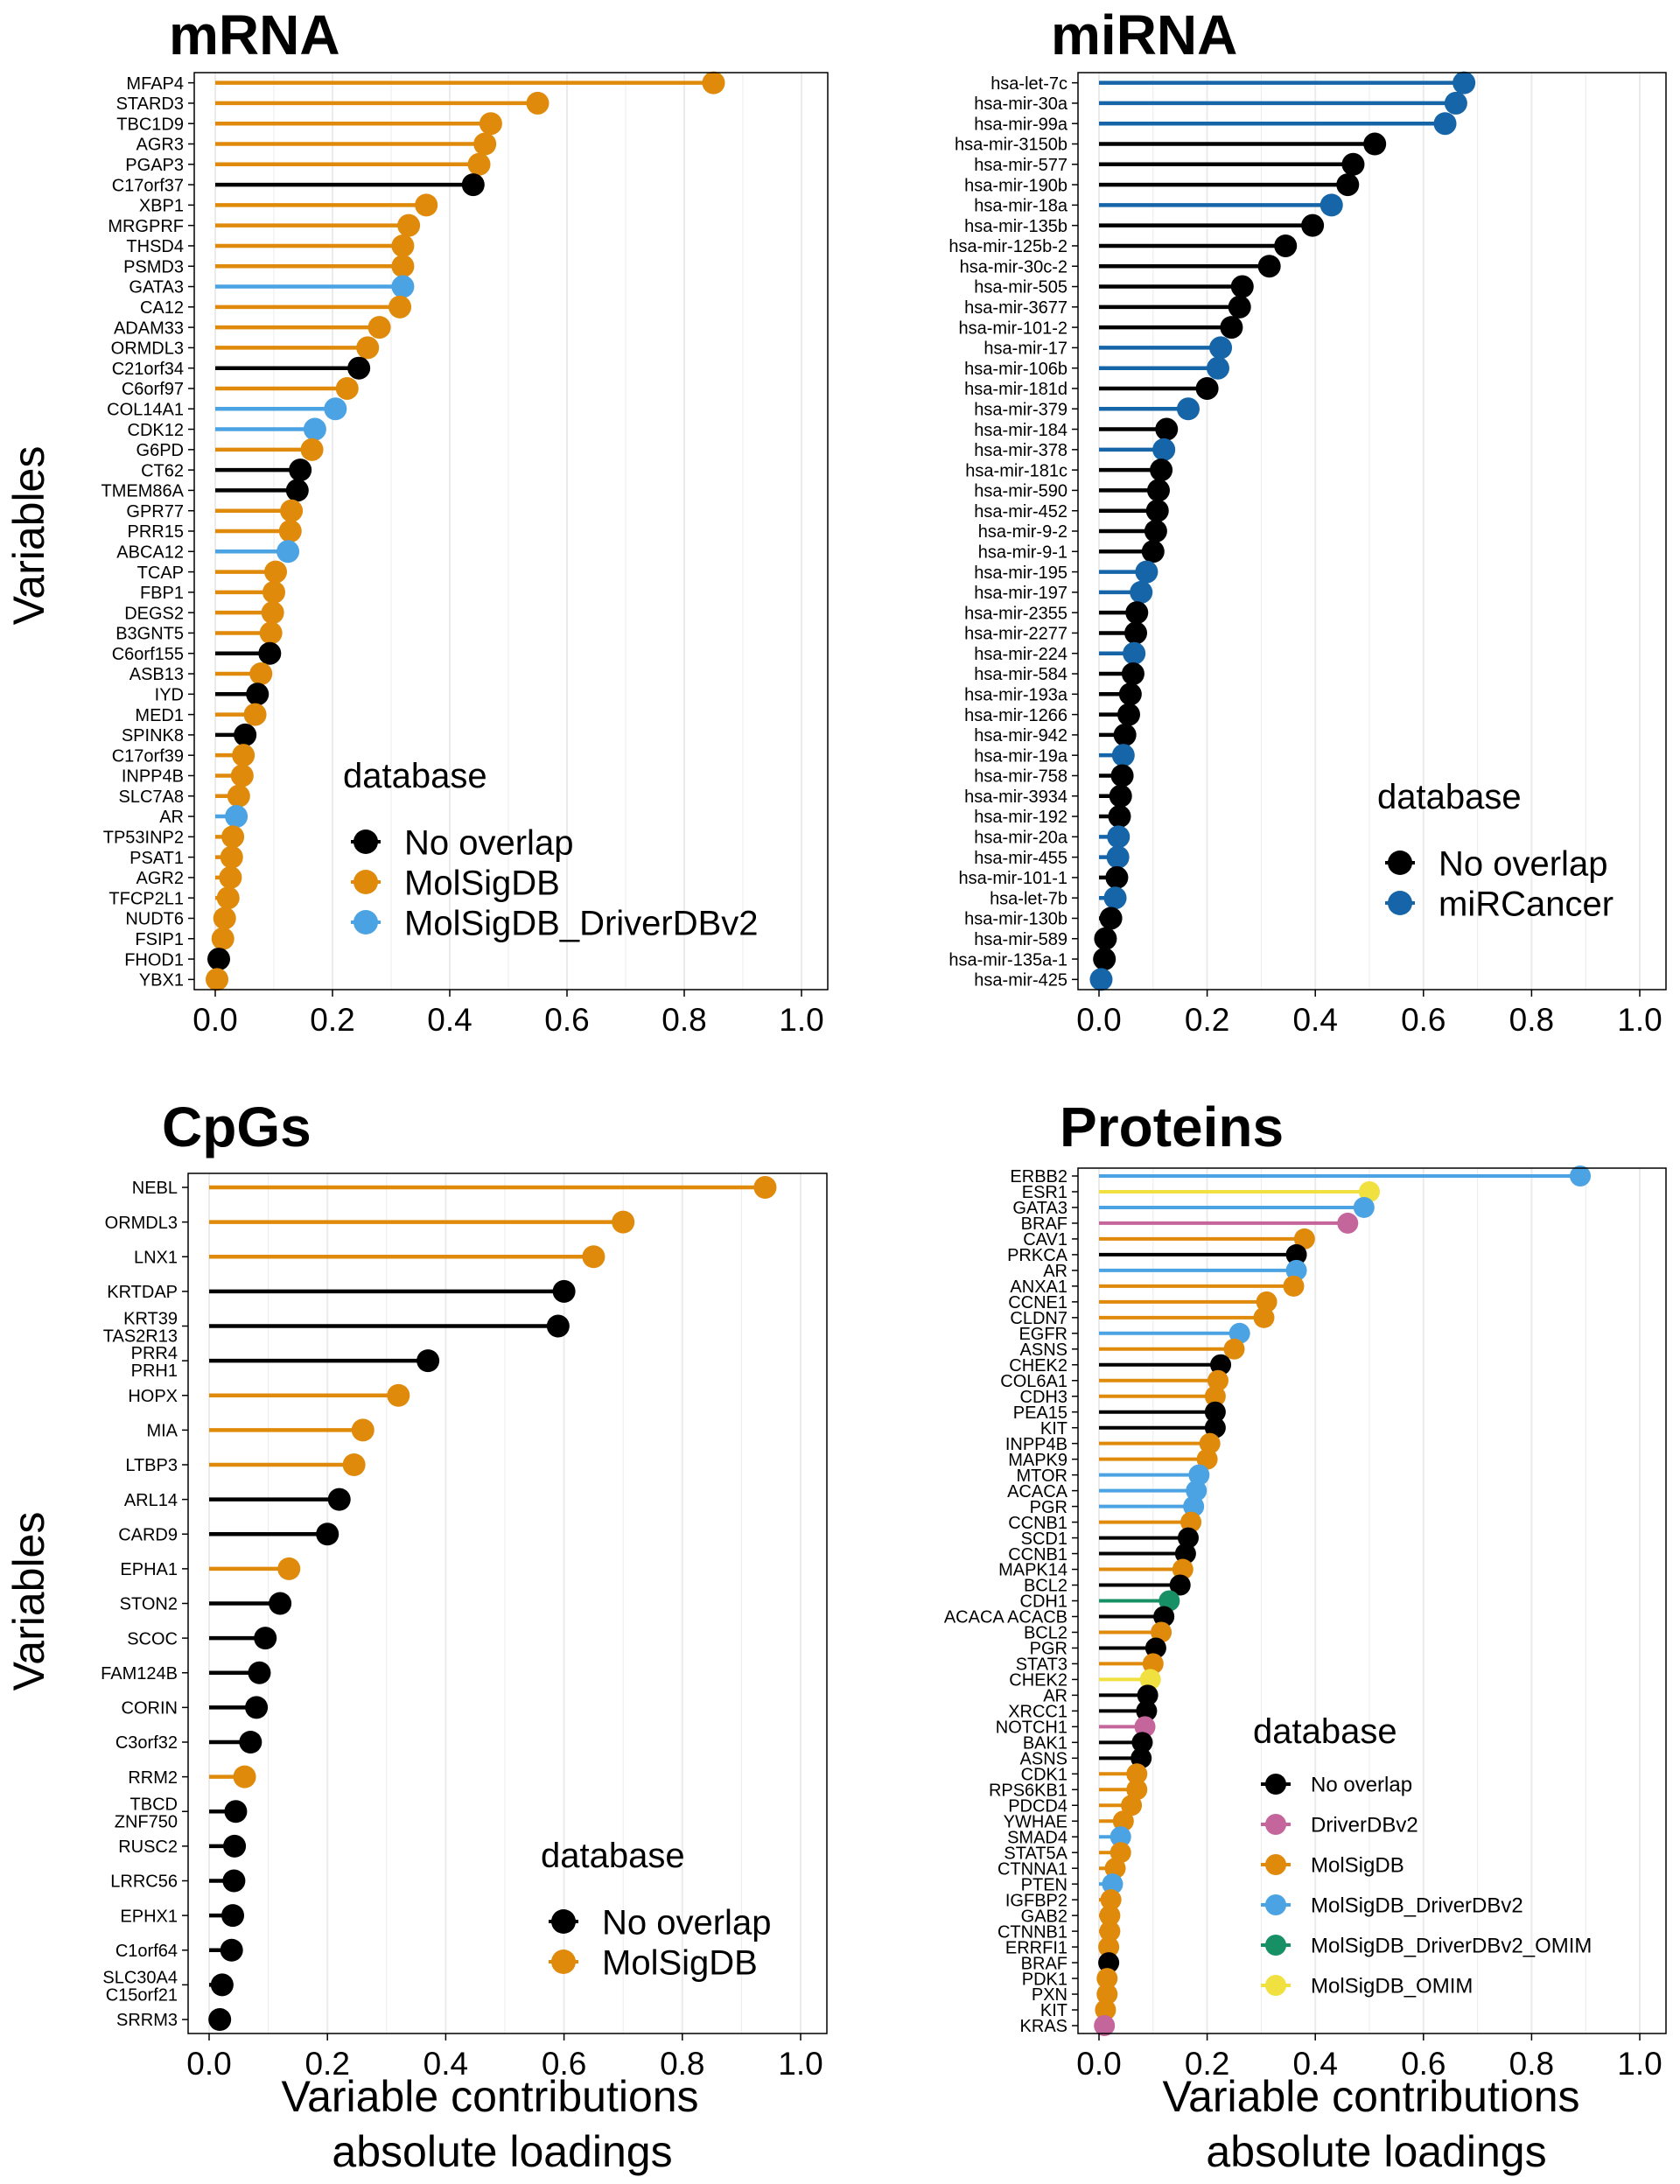 This screenshot has width=1680, height=2184. I want to click on row-label: HOPX, so click(153, 1396).